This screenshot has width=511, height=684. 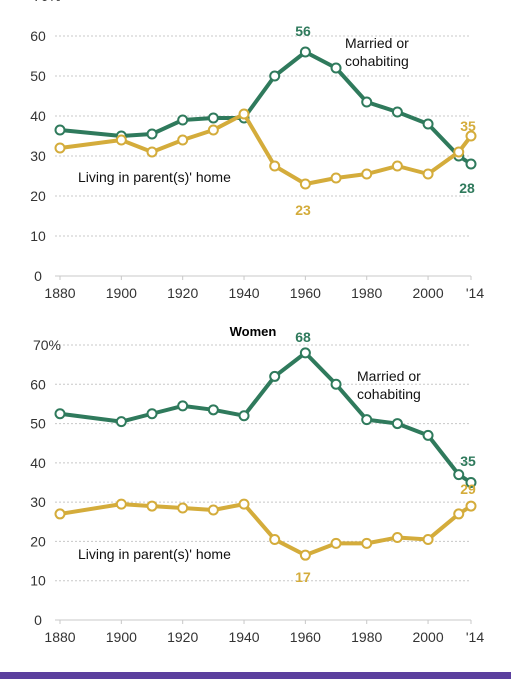 What do you see at coordinates (303, 577) in the screenshot?
I see `data-label-parents: 17` at bounding box center [303, 577].